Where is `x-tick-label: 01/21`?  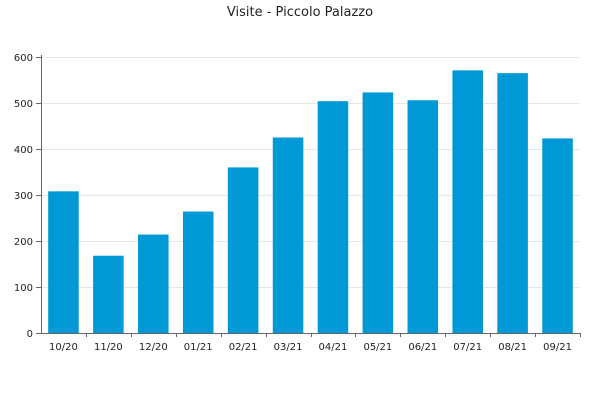 x-tick-label: 01/21 is located at coordinates (198, 347).